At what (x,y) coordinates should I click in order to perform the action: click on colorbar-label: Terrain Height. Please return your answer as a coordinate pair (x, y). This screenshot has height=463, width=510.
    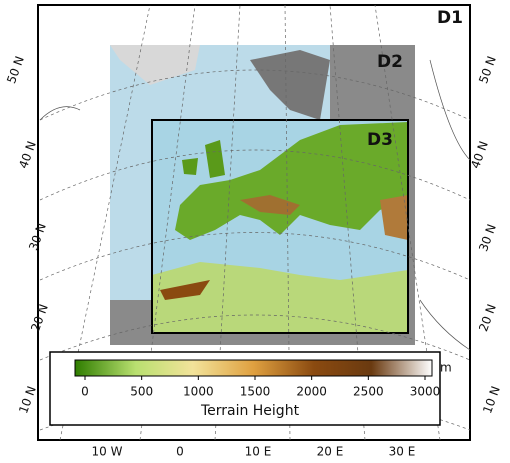
    Looking at the image, I should click on (250, 411).